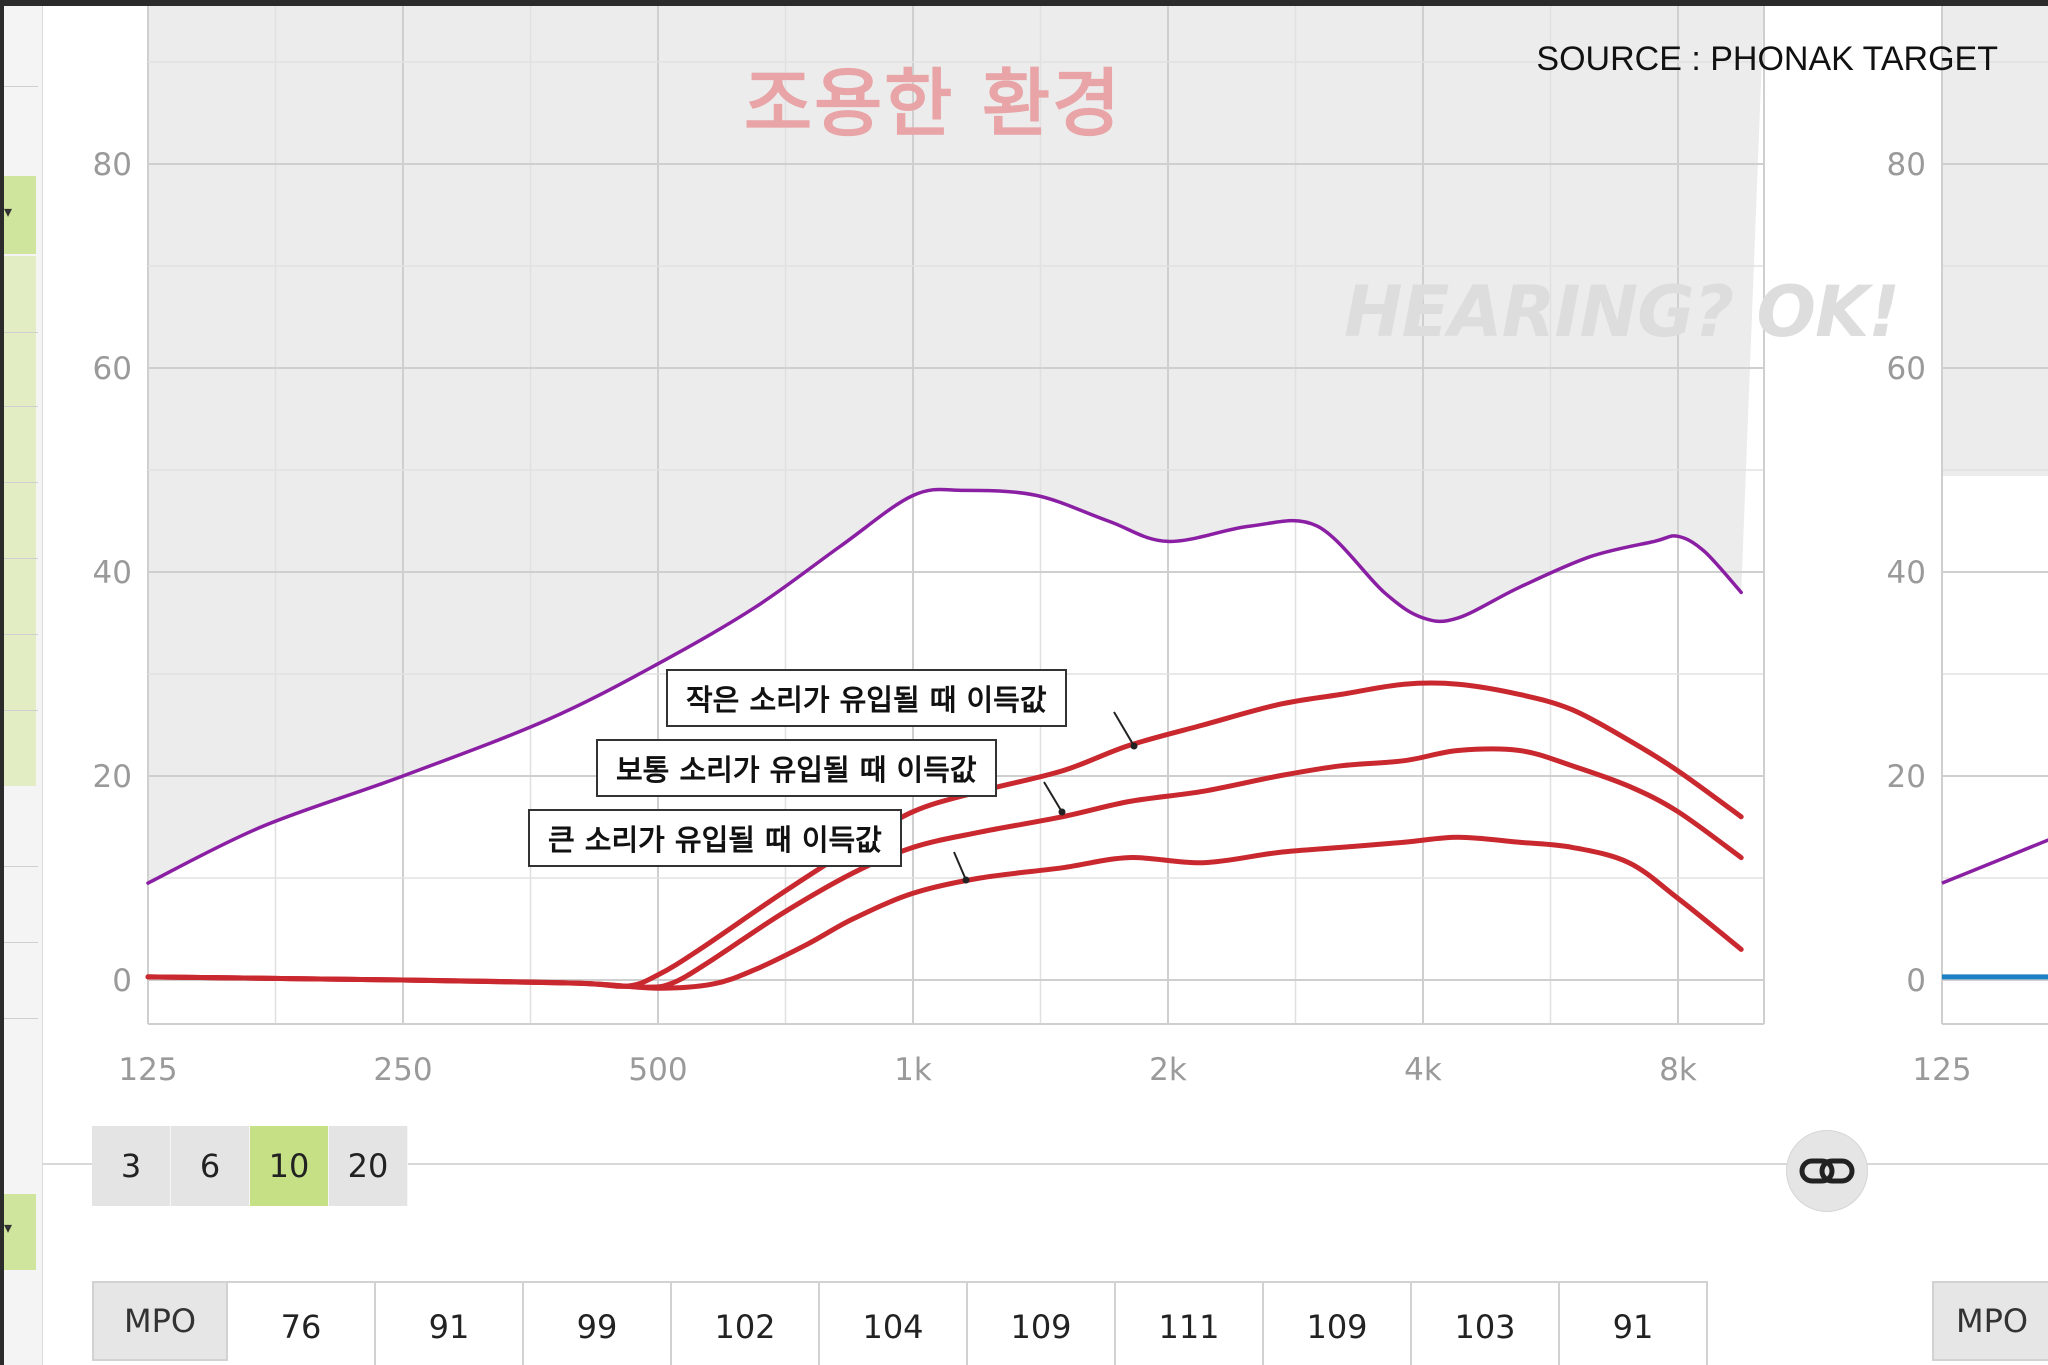 The image size is (2048, 1365). I want to click on strip-selected-row, so click(20, 215).